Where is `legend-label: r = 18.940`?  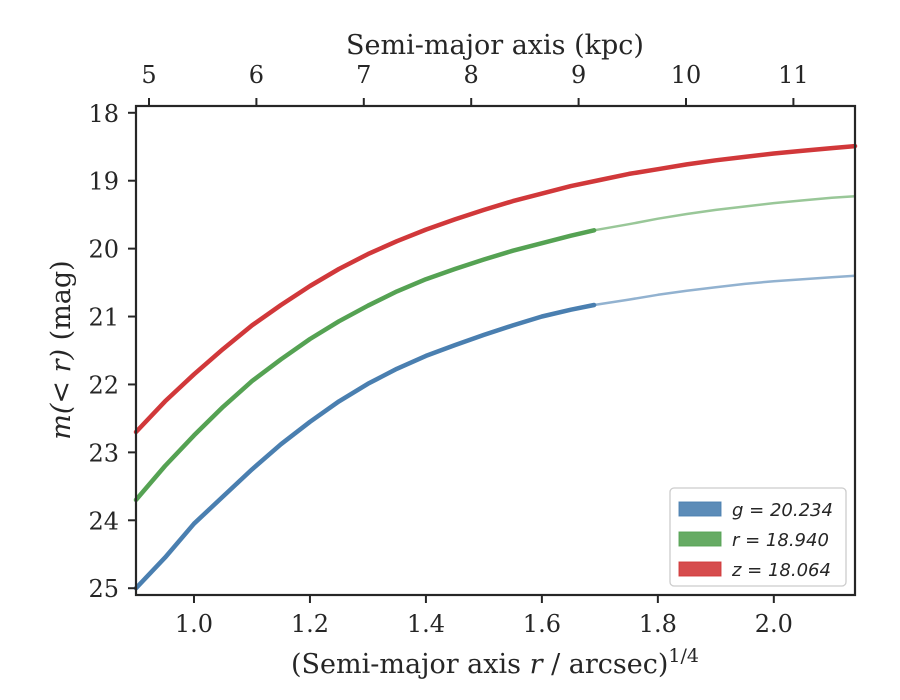 legend-label: r = 18.940 is located at coordinates (780, 540).